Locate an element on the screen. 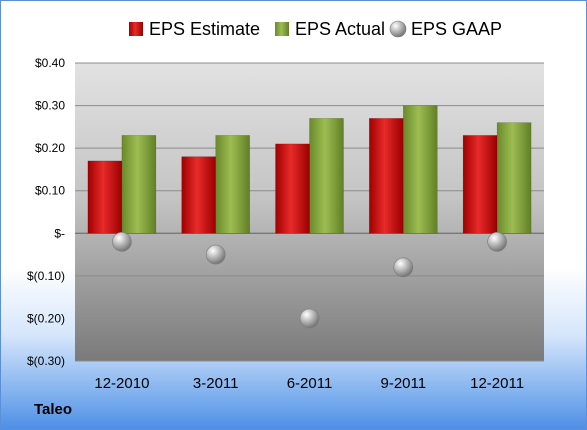 This screenshot has width=587, height=430. marker-eps-gaap-3-2011 is located at coordinates (215, 254).